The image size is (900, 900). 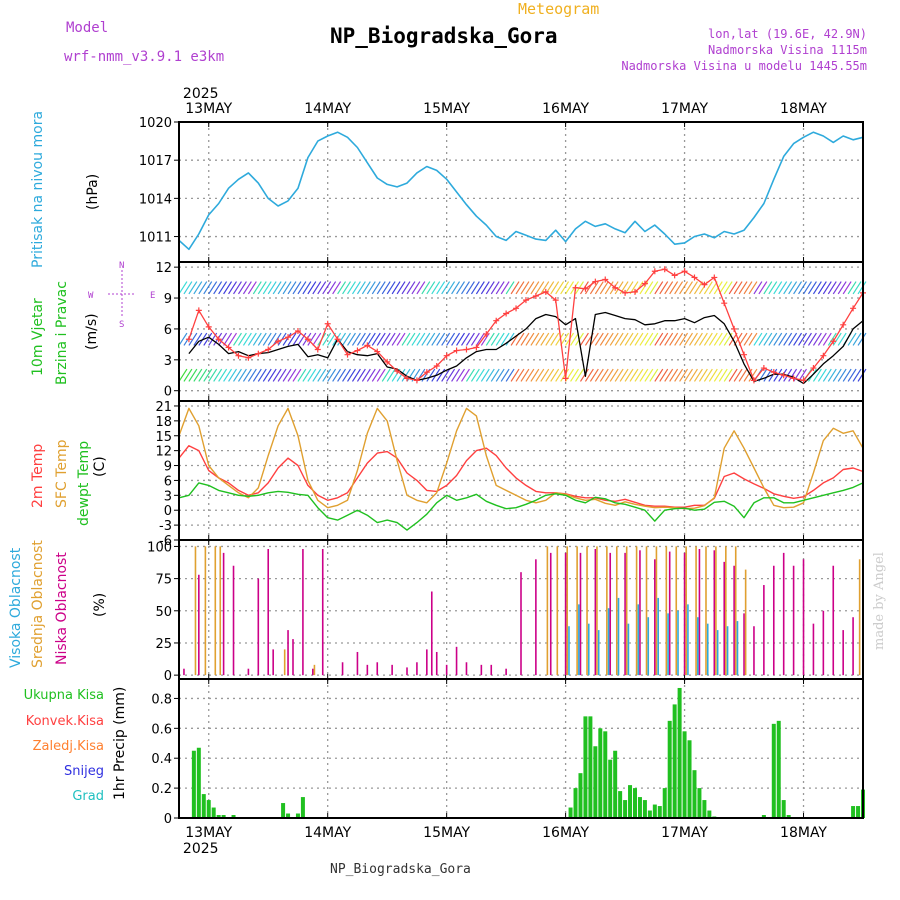 I want to click on top-year-label: 2025, so click(x=201, y=94).